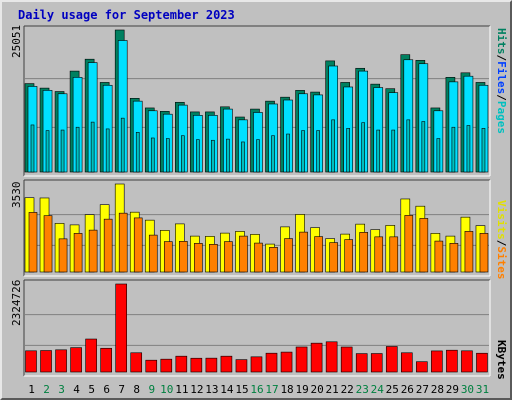  I want to click on day-label: 28, so click(437, 389).